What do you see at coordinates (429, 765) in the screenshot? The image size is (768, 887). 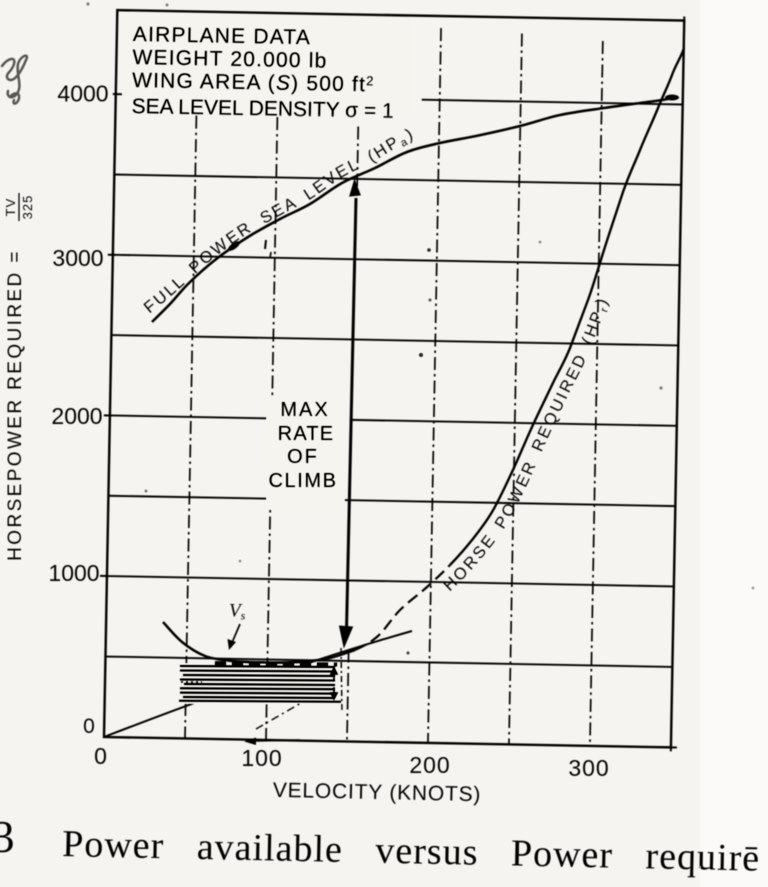 I see `svg-text: 200` at bounding box center [429, 765].